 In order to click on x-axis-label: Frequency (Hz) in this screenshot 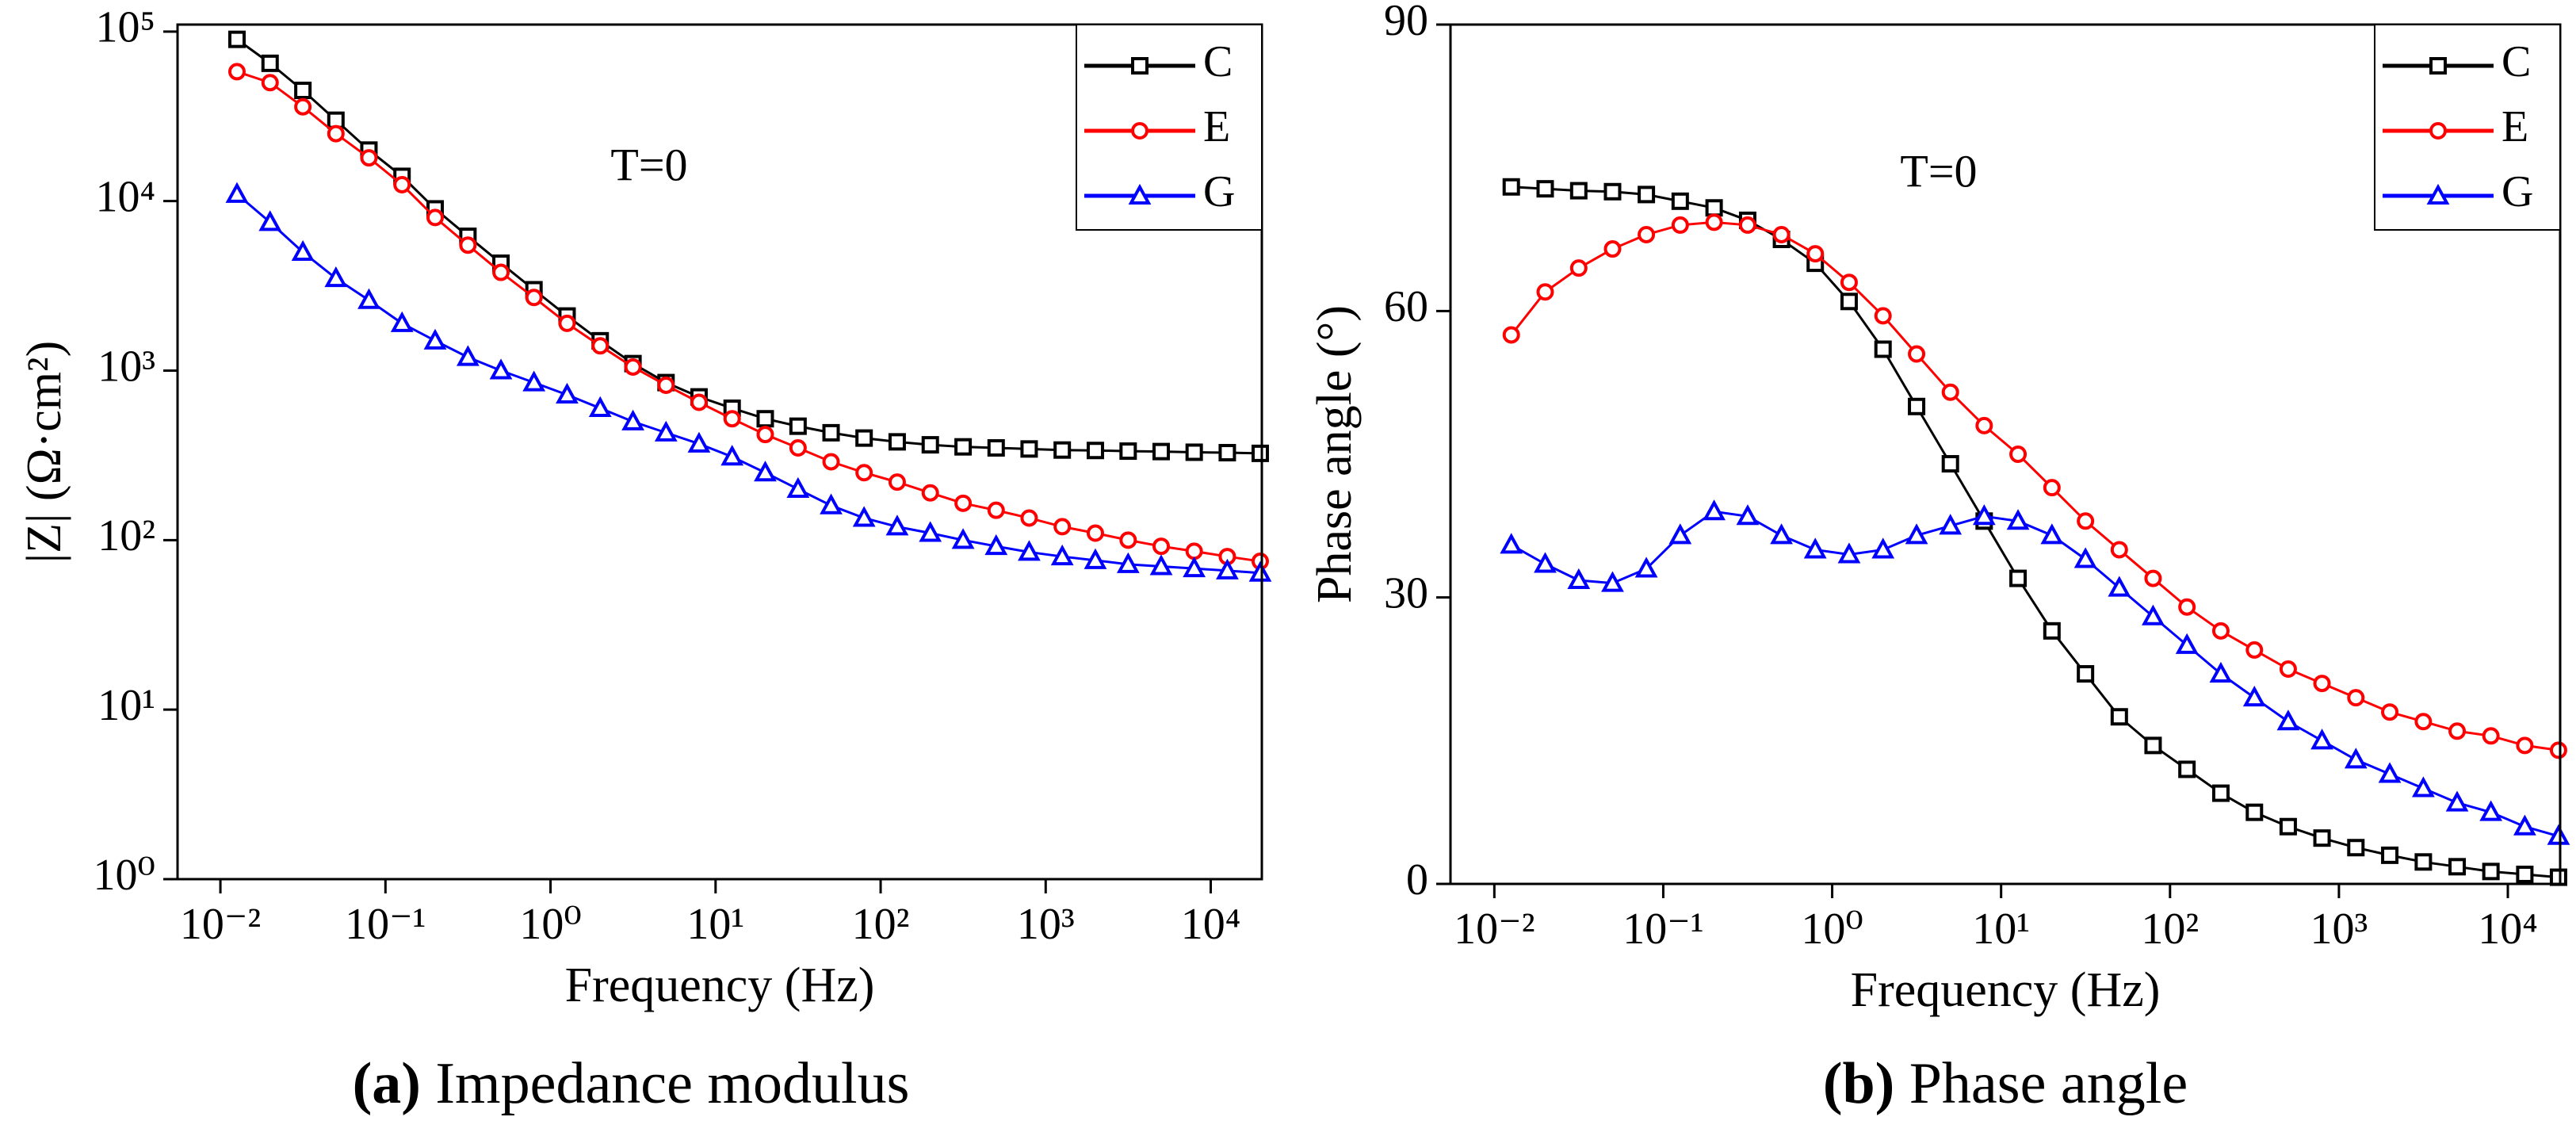, I will do `click(2006, 990)`.